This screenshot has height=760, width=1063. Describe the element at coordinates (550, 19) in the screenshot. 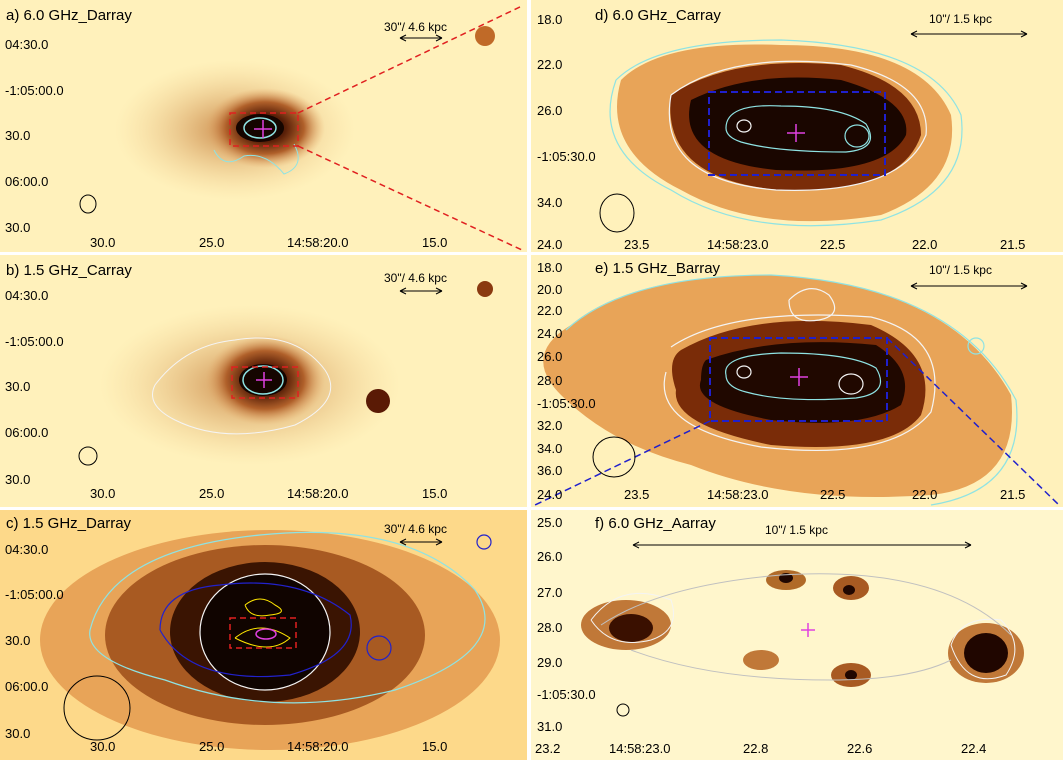

I see `panel-d-ytick: 18.0` at that location.